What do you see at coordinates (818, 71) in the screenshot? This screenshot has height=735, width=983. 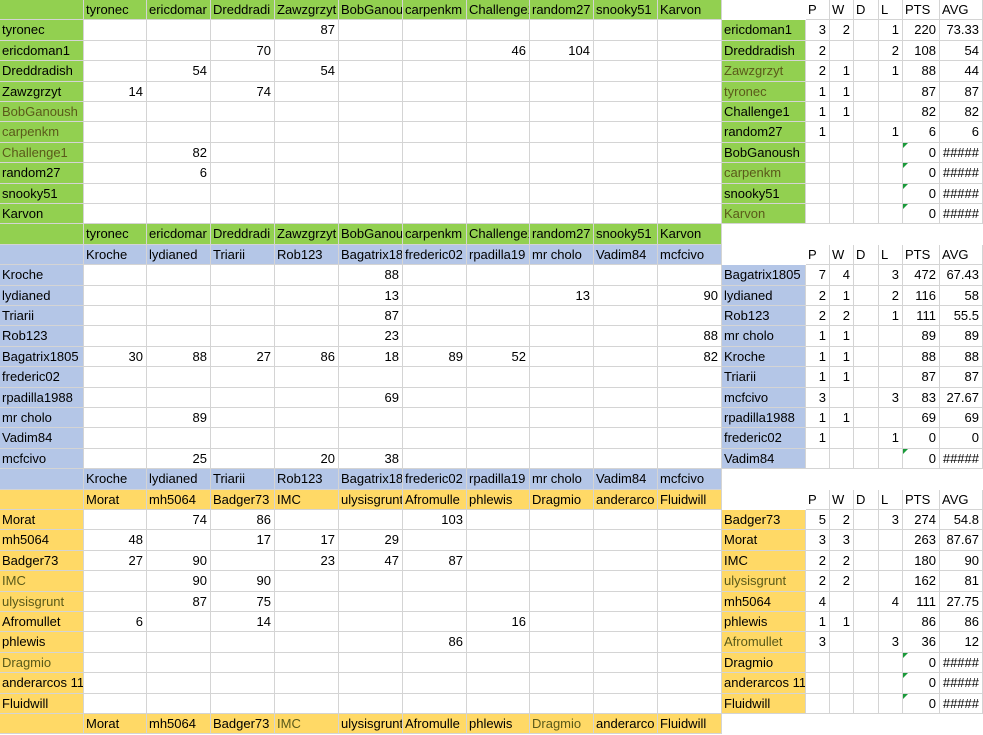 I see `standing-p: 2` at bounding box center [818, 71].